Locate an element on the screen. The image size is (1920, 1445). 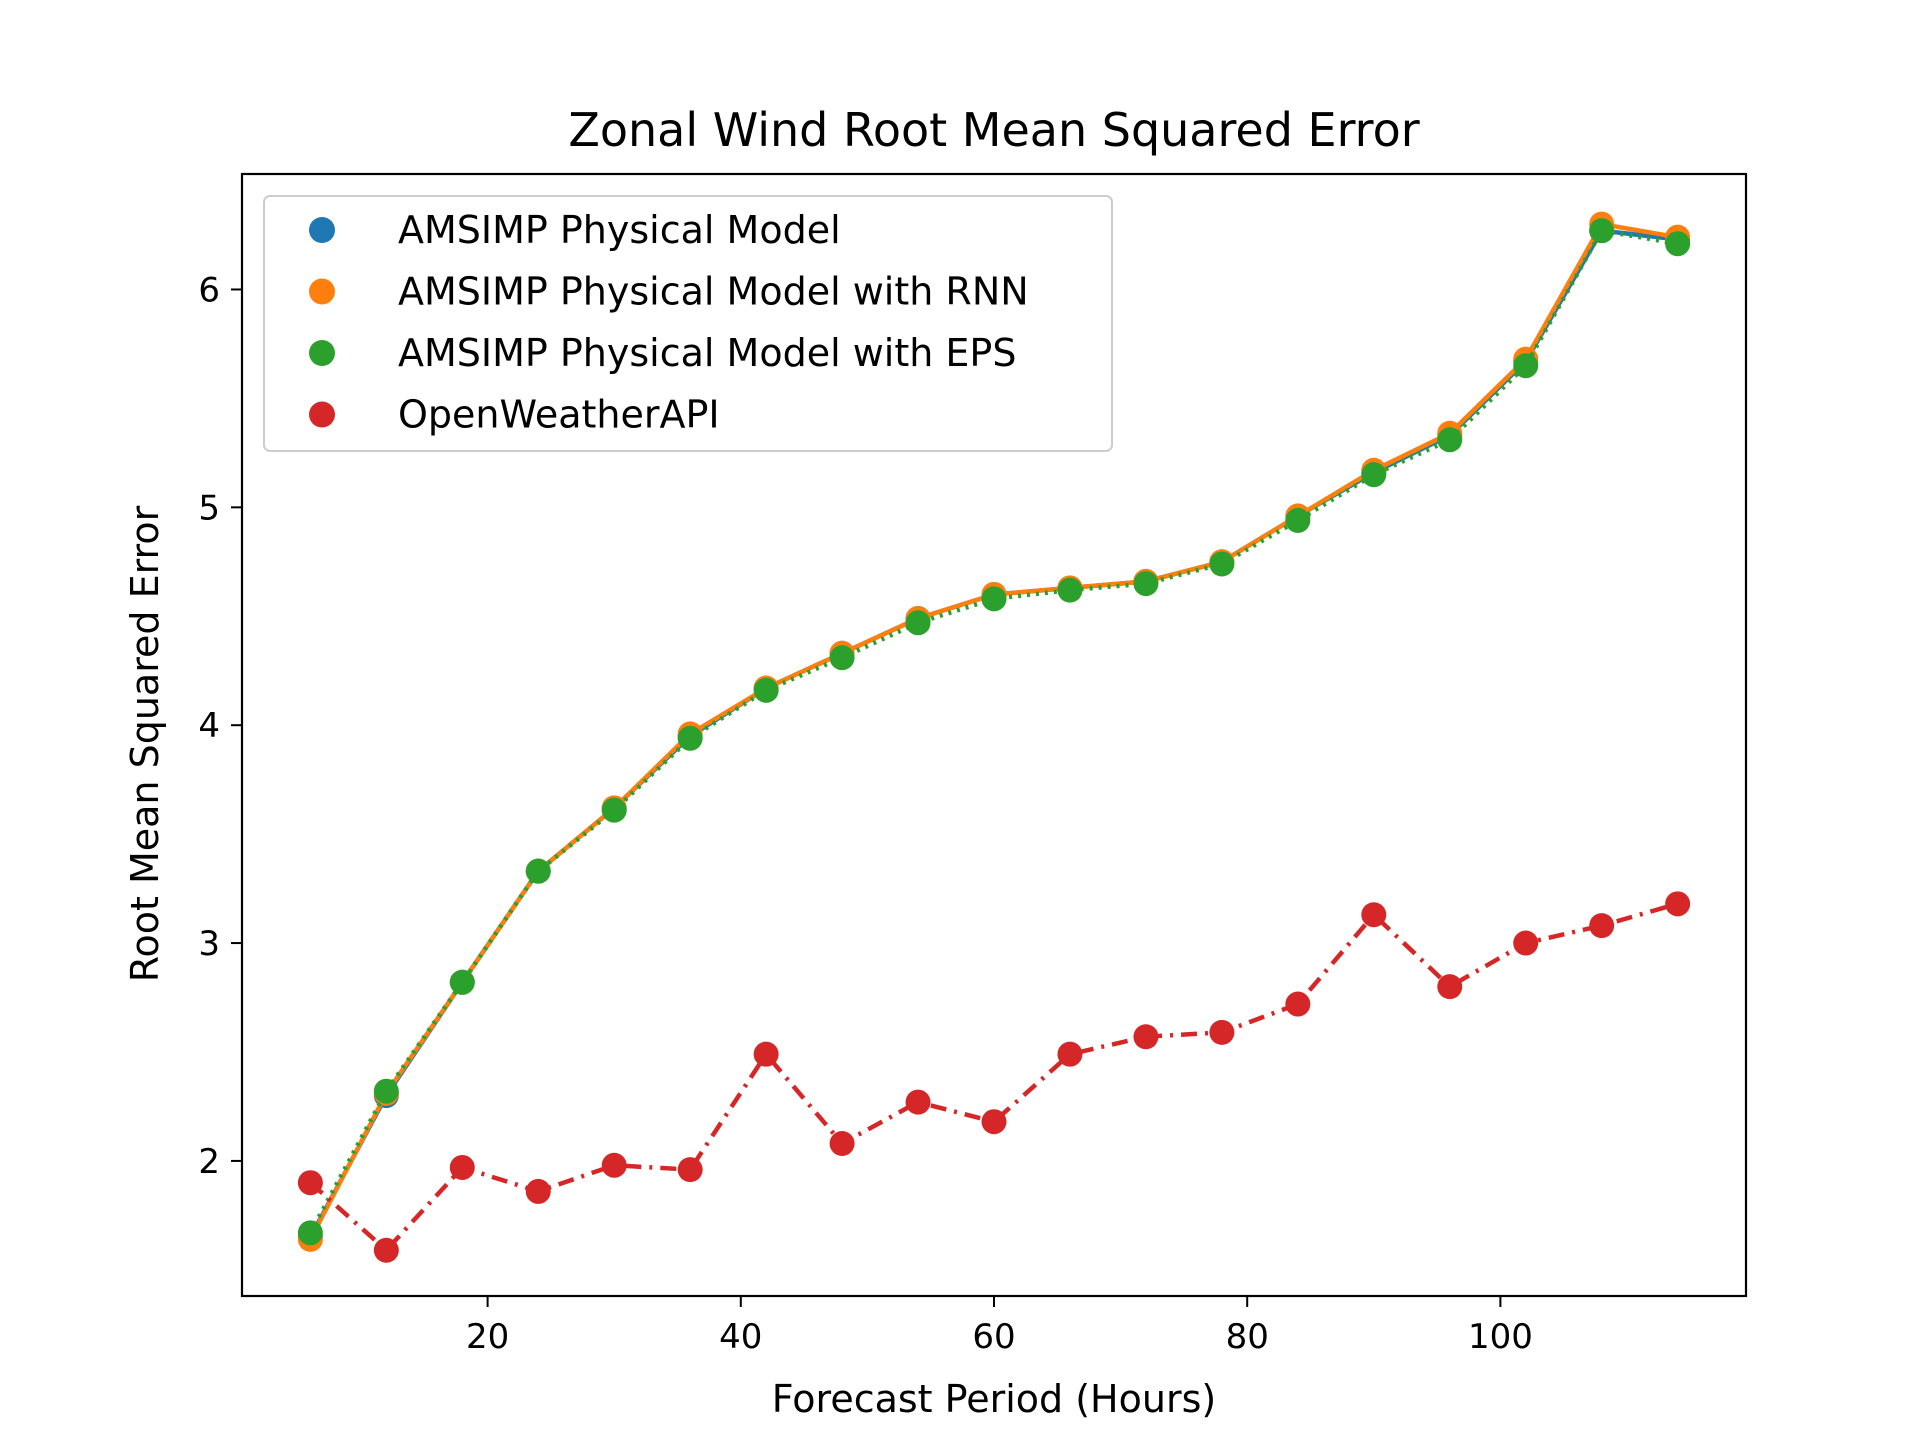
legend-label: AMSIMP Physical Model with EPS is located at coordinates (707, 353).